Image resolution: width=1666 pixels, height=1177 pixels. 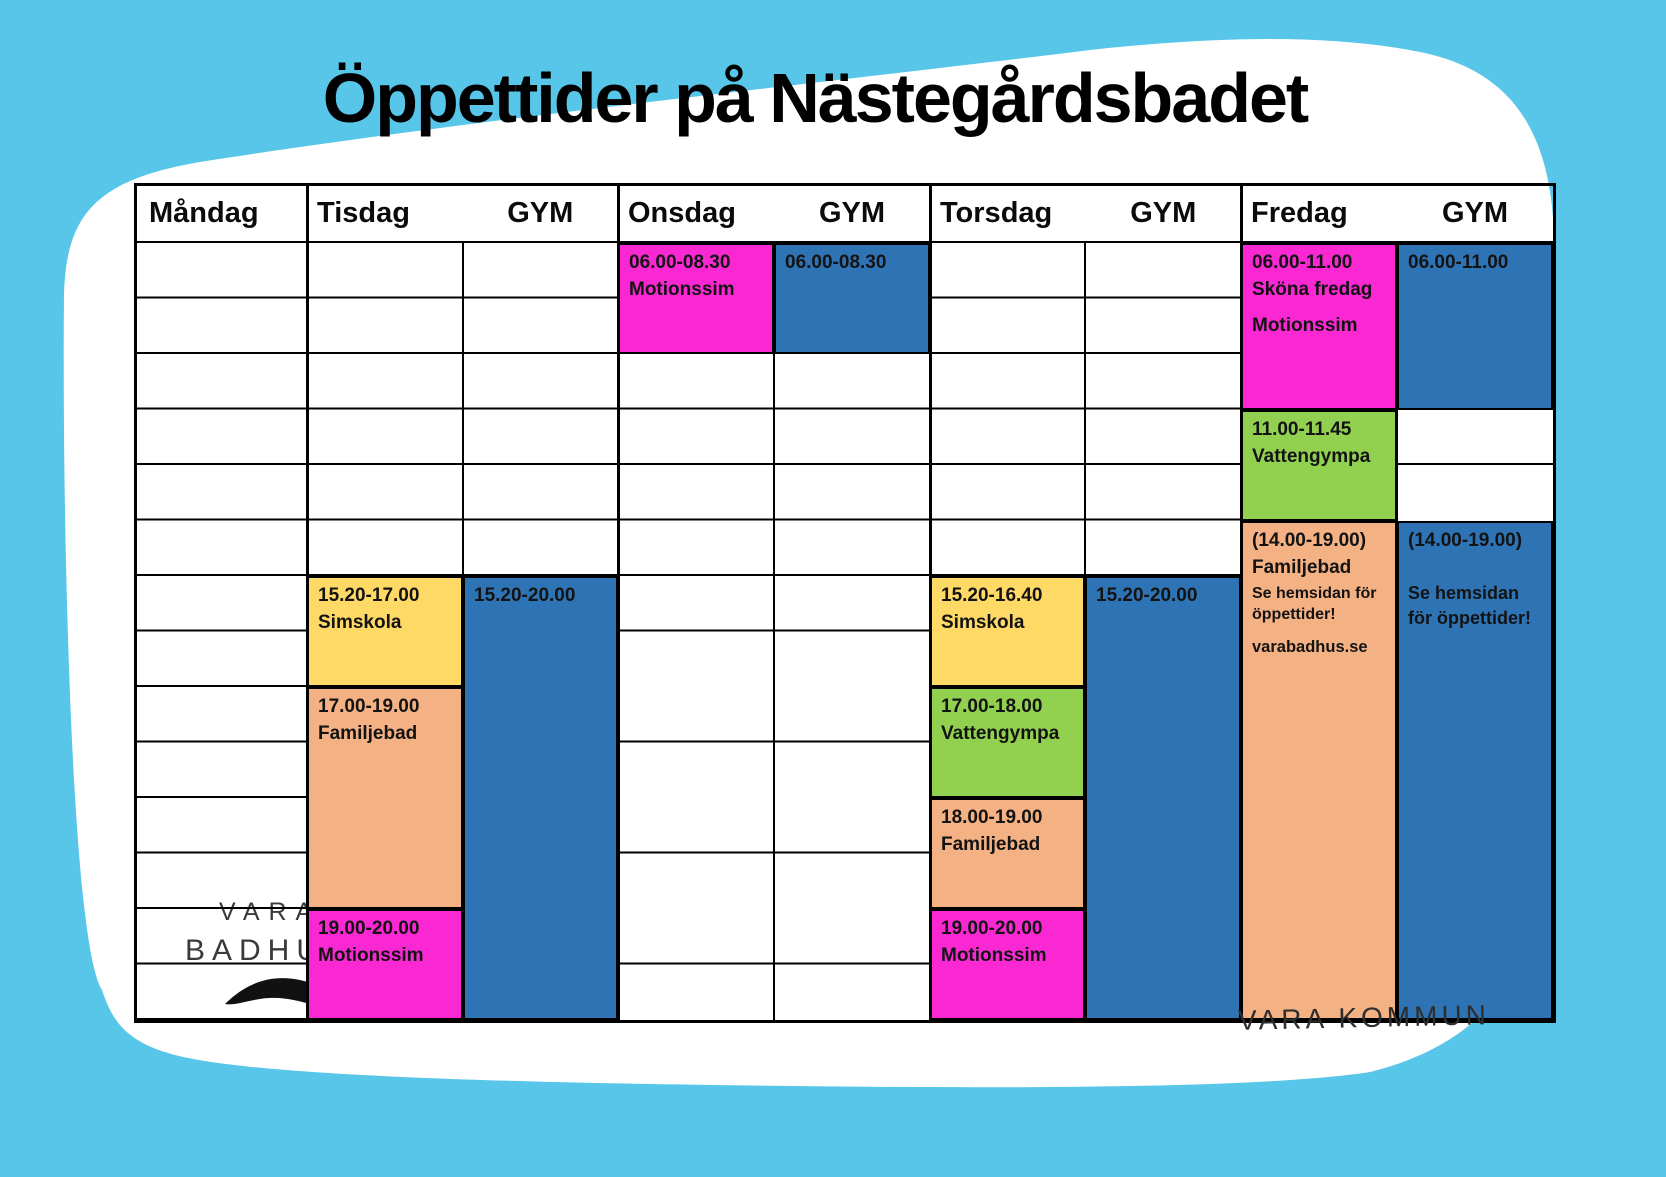 What do you see at coordinates (462, 214) in the screenshot?
I see `header-tuesday-group: Tisdag GYM` at bounding box center [462, 214].